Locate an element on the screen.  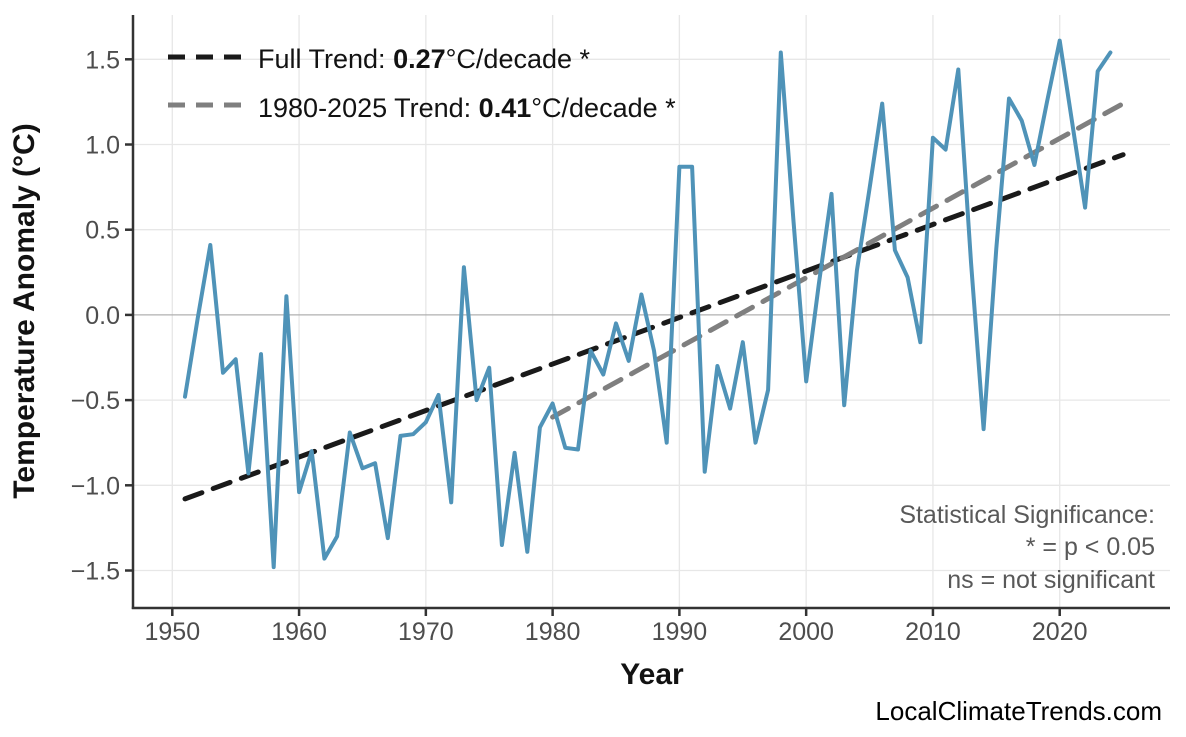
y-axis-title: Temperature Anomaly (°C) is located at coordinates (24, 310).